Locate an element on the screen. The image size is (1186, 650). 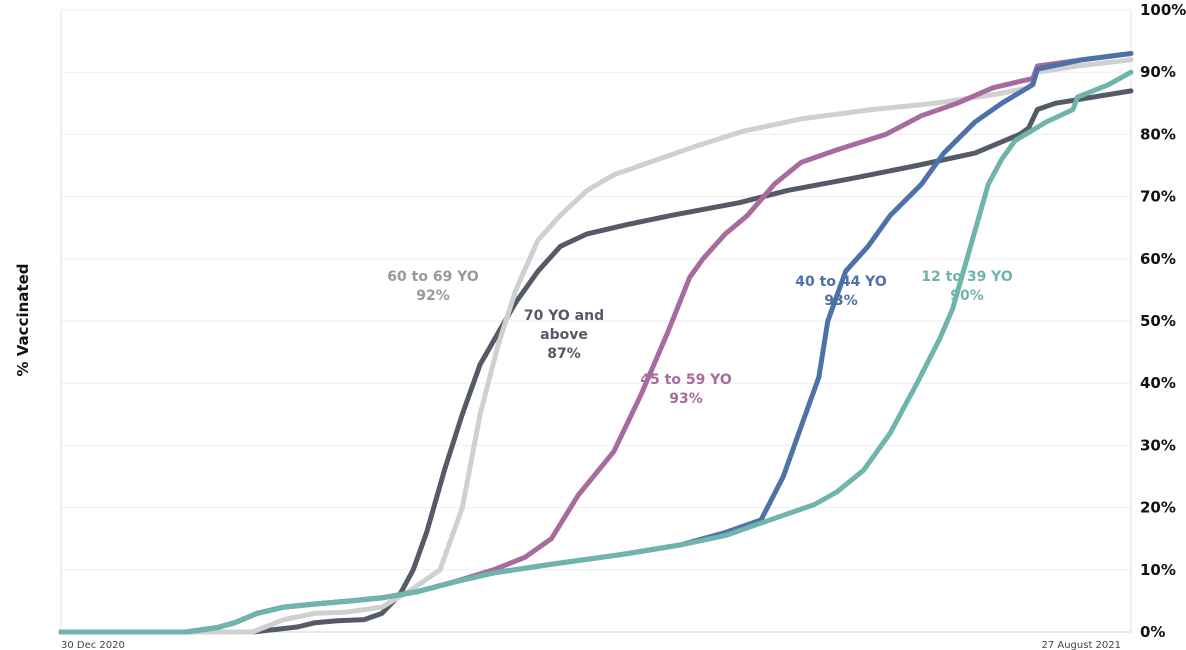
series-label-line: 40 to 44 YO is located at coordinates (841, 282).